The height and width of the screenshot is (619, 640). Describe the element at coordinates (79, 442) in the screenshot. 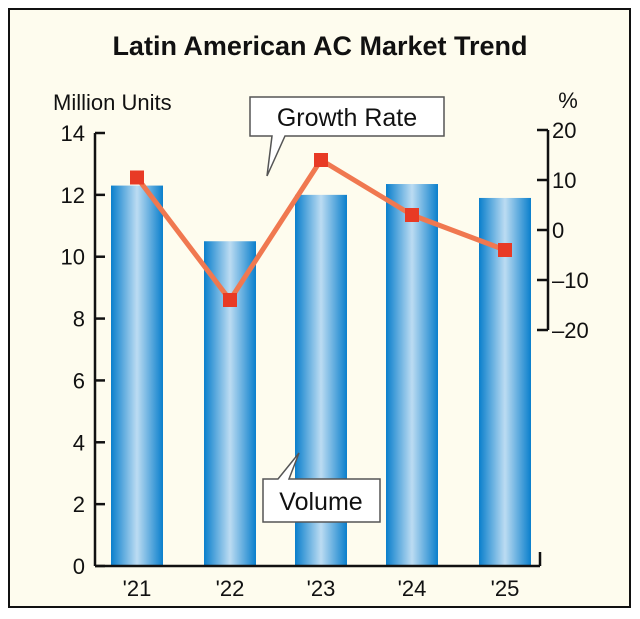

I see `y-tick-label: 4` at that location.